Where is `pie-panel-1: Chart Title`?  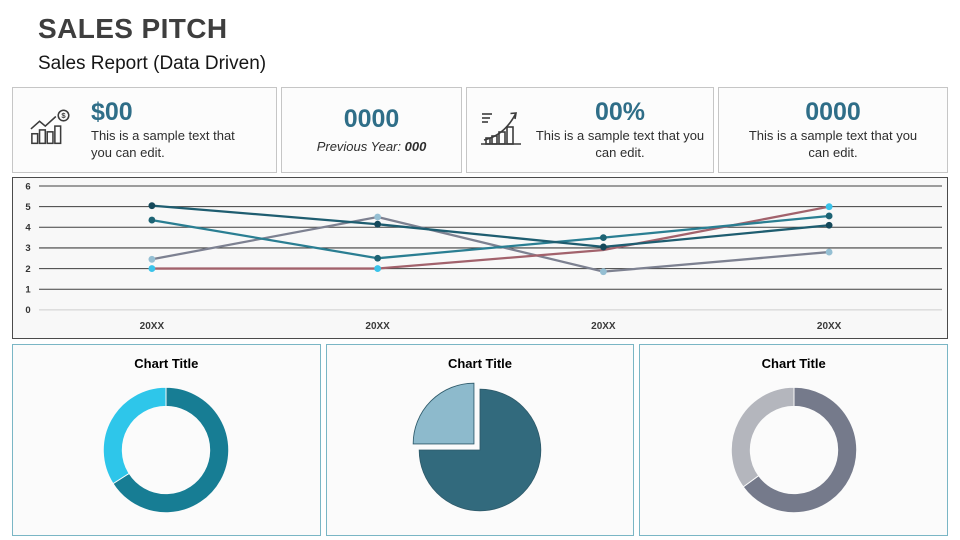
pie-panel-1: Chart Title is located at coordinates (166, 440).